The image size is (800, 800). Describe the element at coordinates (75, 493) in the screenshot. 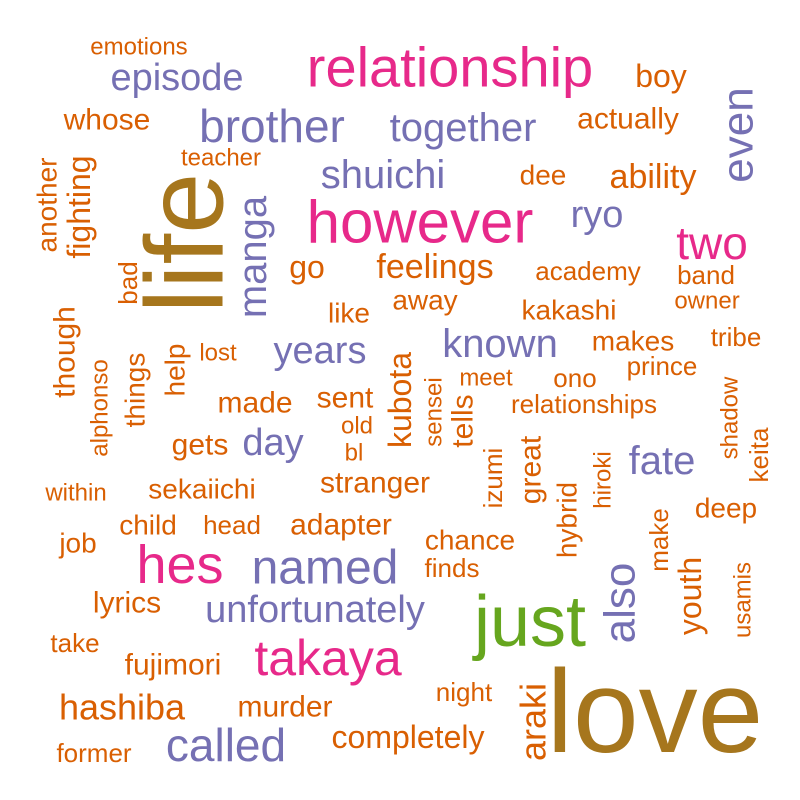

I see `word-within: within` at that location.